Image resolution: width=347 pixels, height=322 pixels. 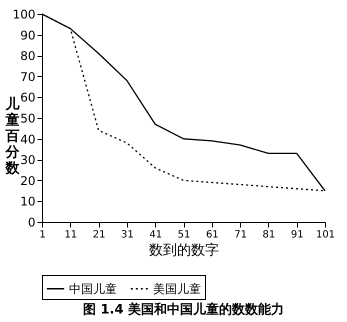 What do you see at coordinates (28, 160) in the screenshot?
I see `y-tick-label: 30` at bounding box center [28, 160].